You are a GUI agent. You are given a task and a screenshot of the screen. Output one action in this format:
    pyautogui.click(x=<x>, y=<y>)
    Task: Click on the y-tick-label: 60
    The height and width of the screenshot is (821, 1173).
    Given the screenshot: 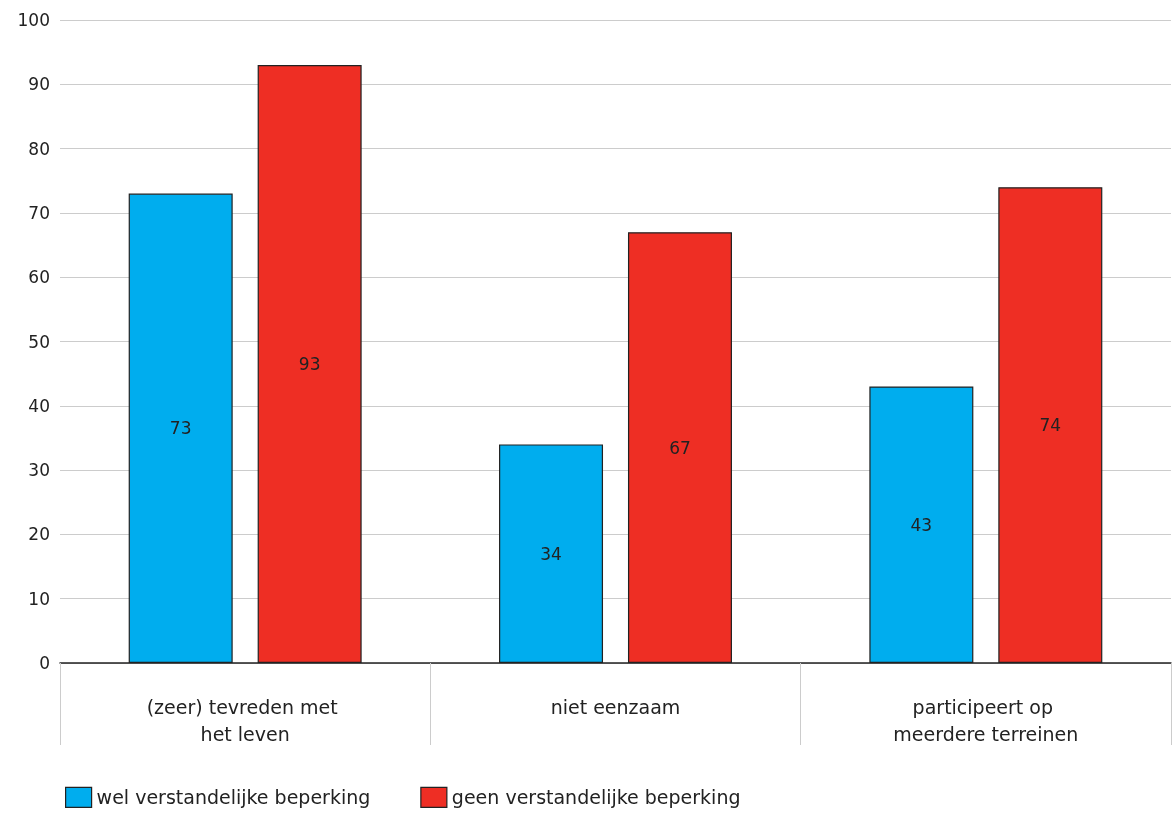 What is the action you would take?
    pyautogui.click(x=39, y=277)
    